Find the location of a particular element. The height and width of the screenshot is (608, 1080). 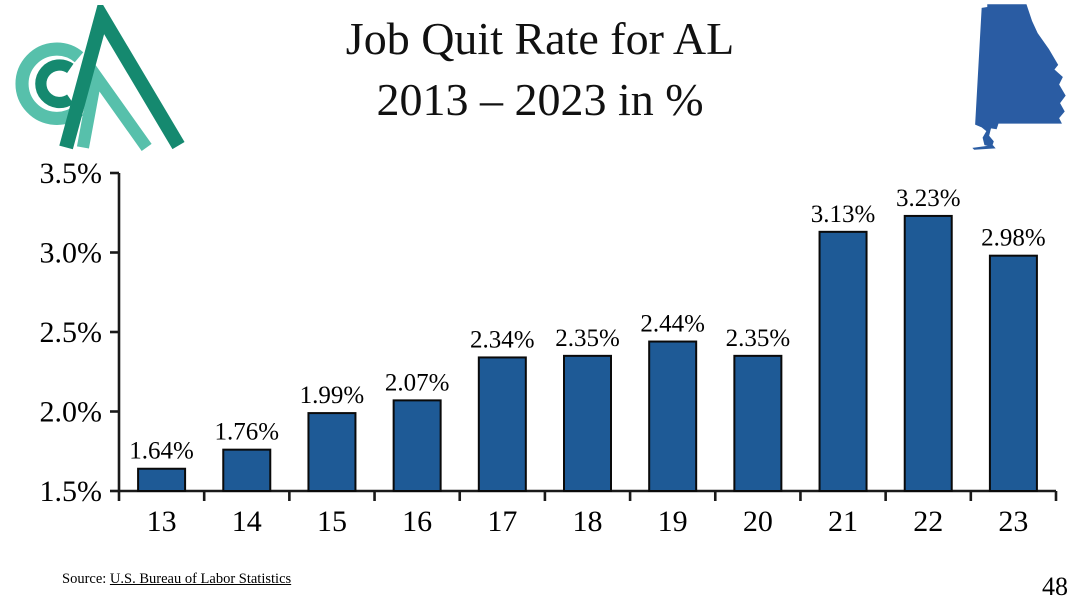

x-axis-label: 19 is located at coordinates (673, 521).